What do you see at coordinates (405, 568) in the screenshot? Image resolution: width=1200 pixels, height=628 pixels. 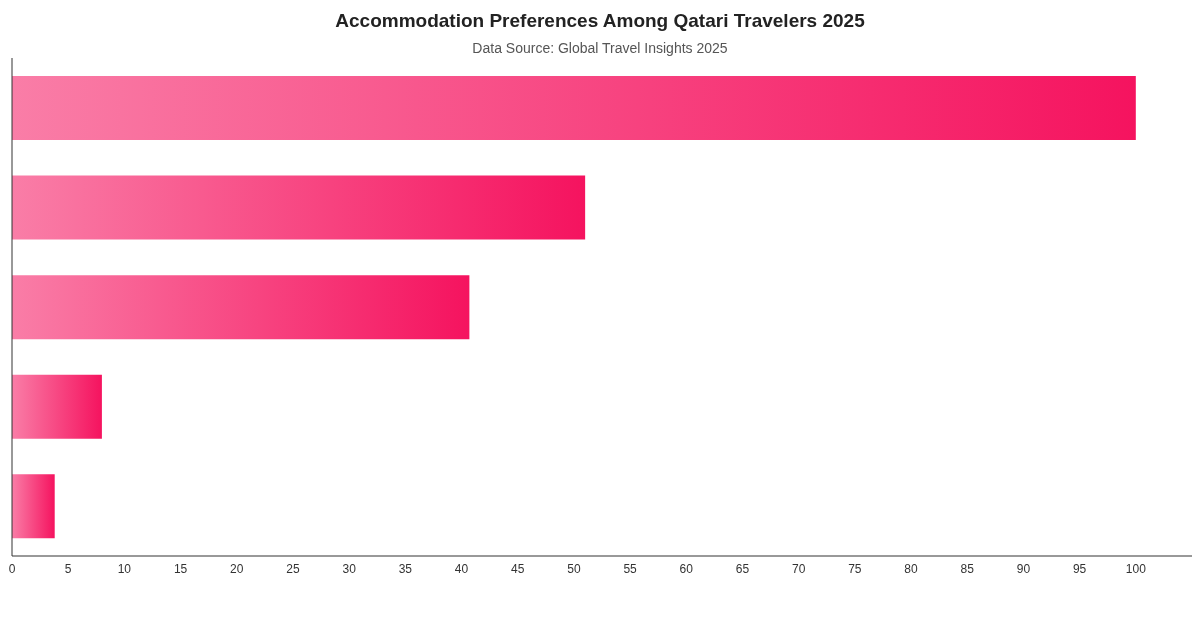 I see `x-tick-label: 35` at bounding box center [405, 568].